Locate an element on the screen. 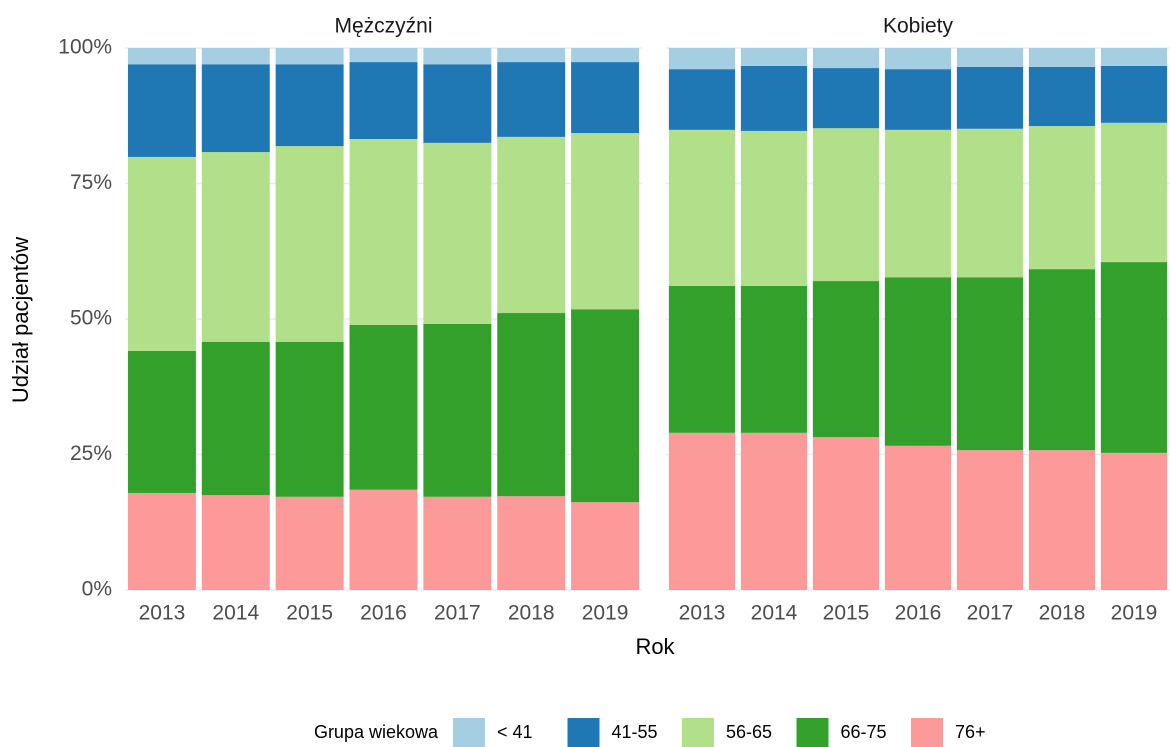 Image resolution: width=1170 pixels, height=747 pixels. y-axis-label: Udział pacjentów is located at coordinates (20, 320).